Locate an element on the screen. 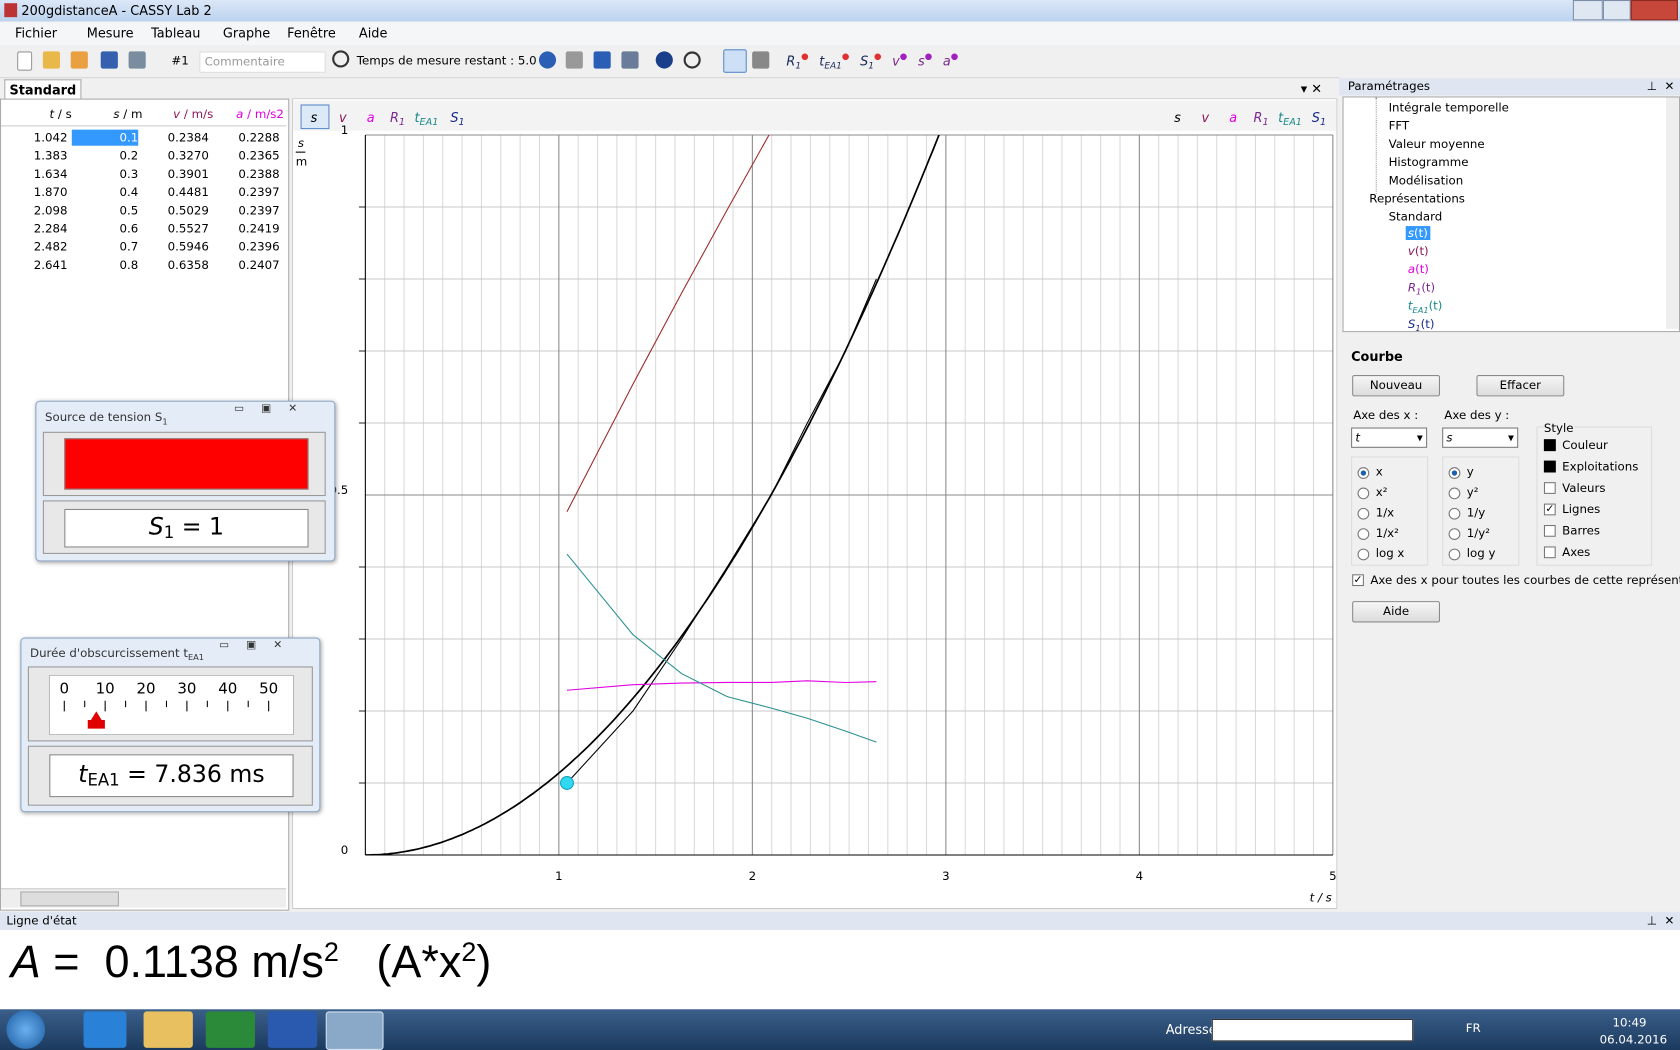 This screenshot has height=1050, width=1680. tree-item: Valeur moyenne is located at coordinates (1436, 144).